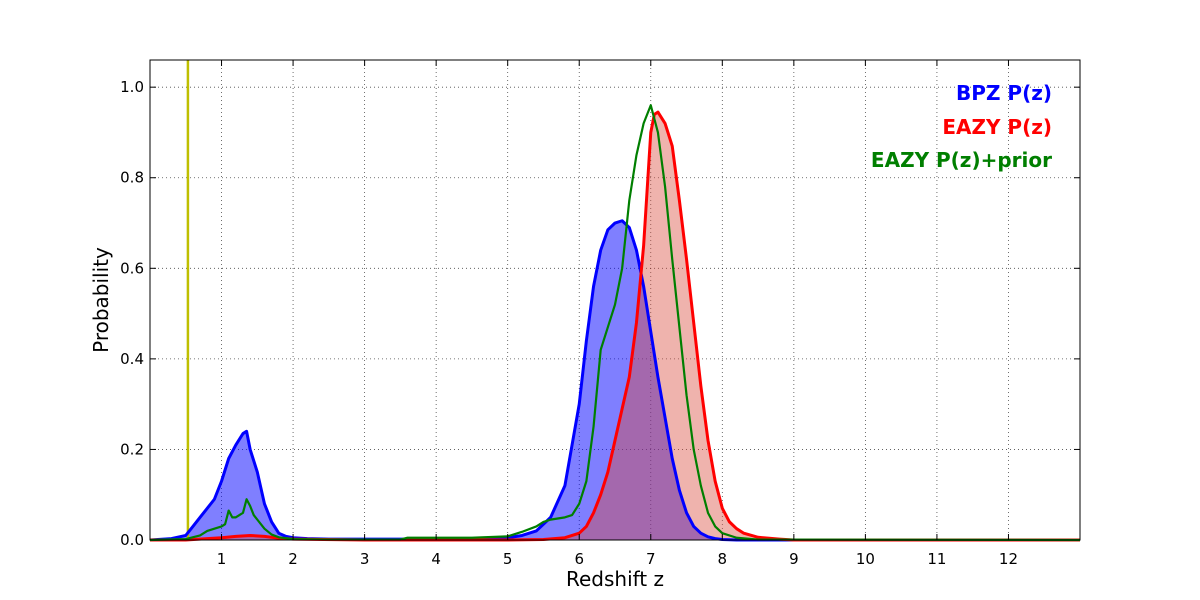 The image size is (1200, 600). Describe the element at coordinates (508, 559) in the screenshot. I see `x-tick-label: 5` at that location.